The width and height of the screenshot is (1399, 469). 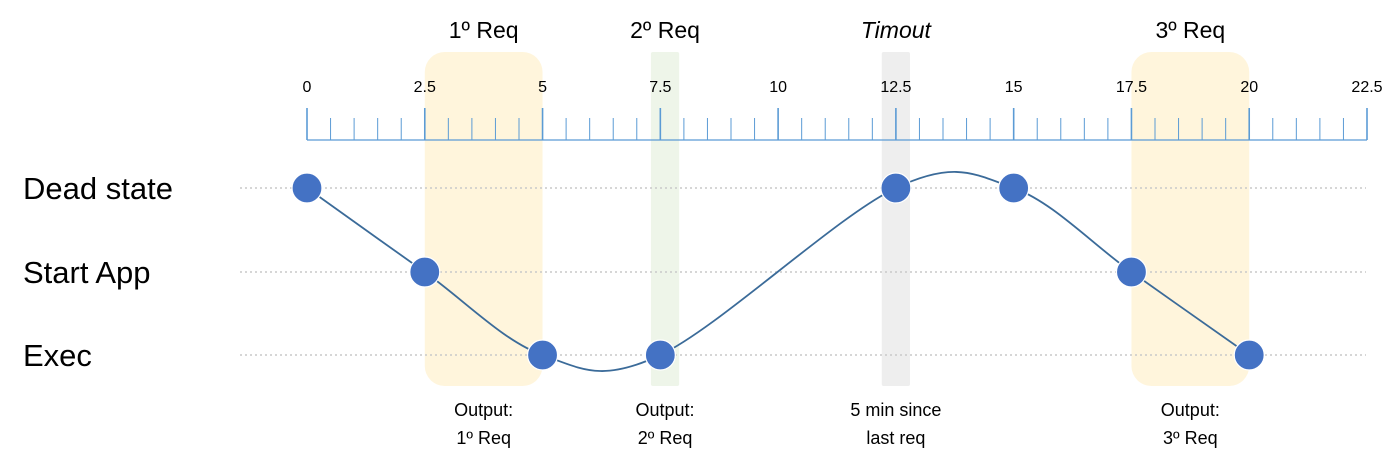 What do you see at coordinates (484, 30) in the screenshot?
I see `phase-label: 1º Req` at bounding box center [484, 30].